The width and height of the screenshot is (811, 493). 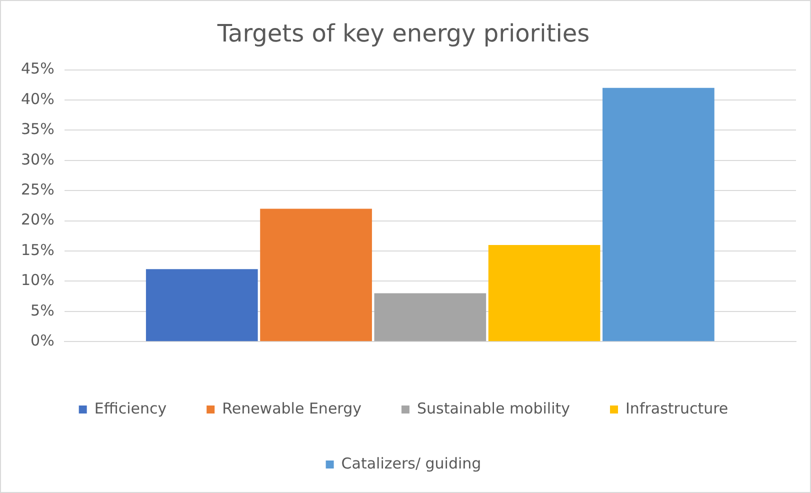 I want to click on chart-title: Targets of key energy priorities, so click(x=403, y=34).